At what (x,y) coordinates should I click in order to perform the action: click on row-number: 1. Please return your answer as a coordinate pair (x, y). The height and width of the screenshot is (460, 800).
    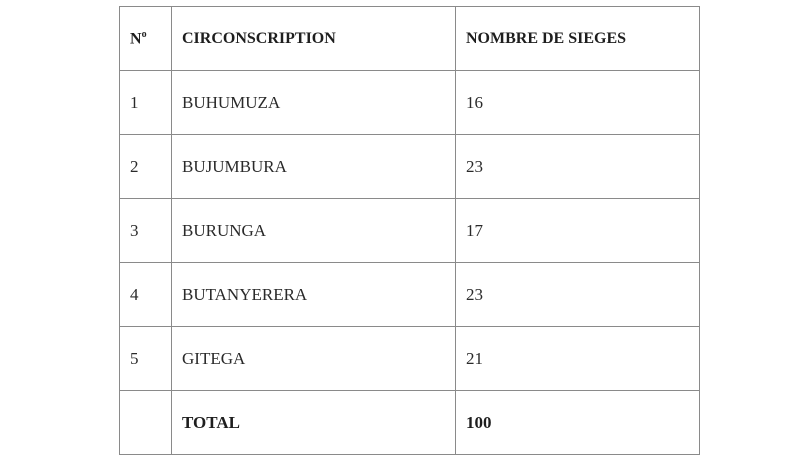
    Looking at the image, I should click on (145, 102).